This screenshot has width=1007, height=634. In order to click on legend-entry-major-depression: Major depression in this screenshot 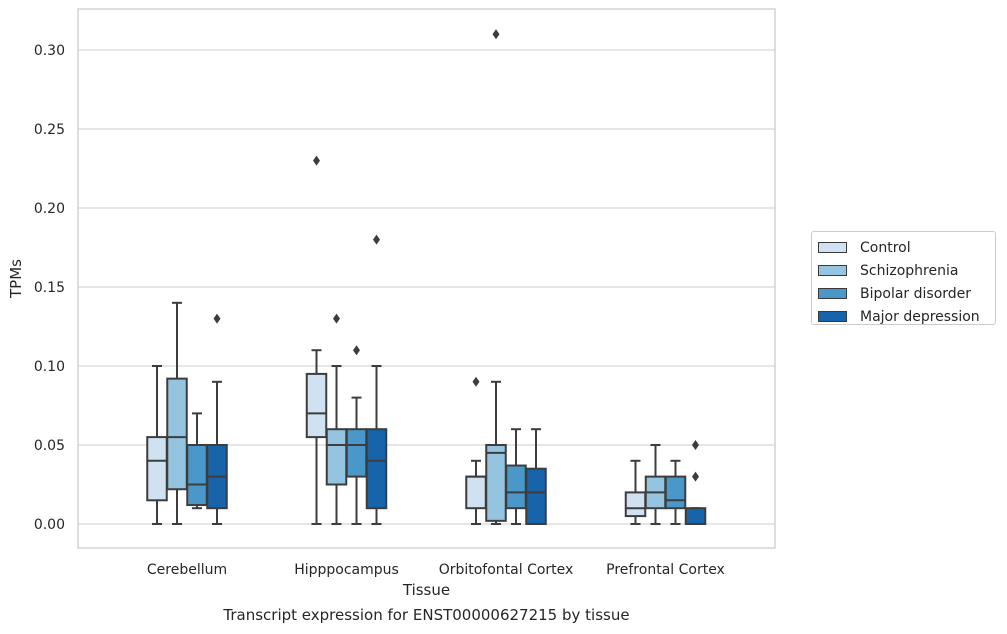, I will do `click(903, 316)`.